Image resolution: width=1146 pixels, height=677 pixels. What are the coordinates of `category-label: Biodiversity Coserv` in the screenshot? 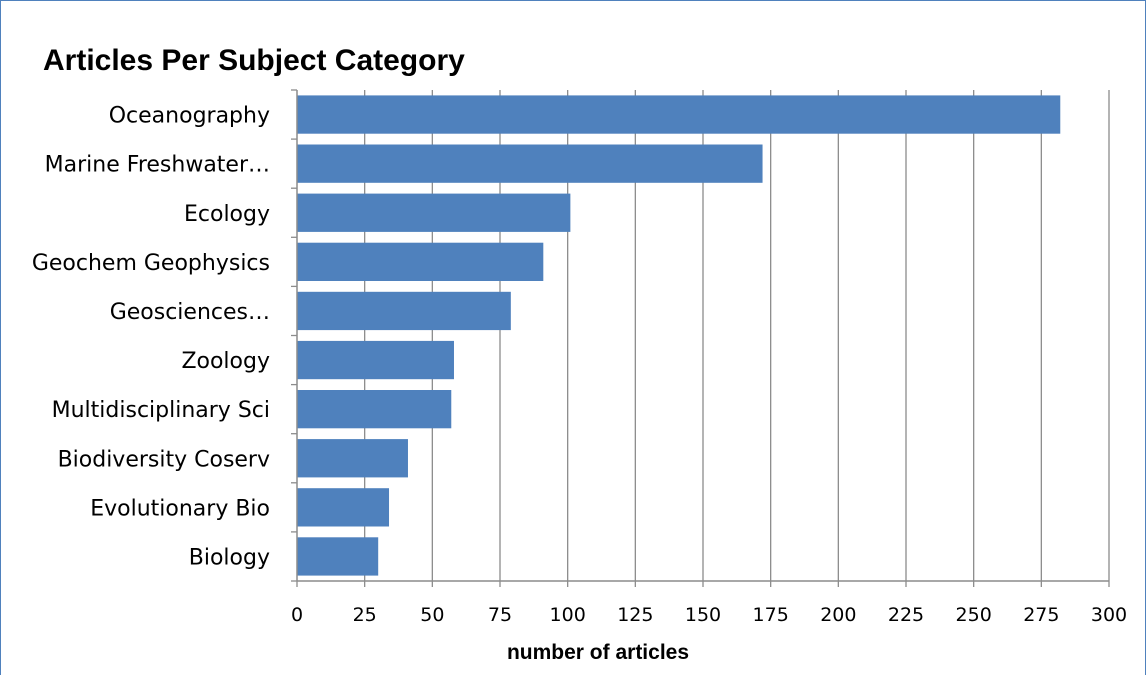 It's located at (164, 459).